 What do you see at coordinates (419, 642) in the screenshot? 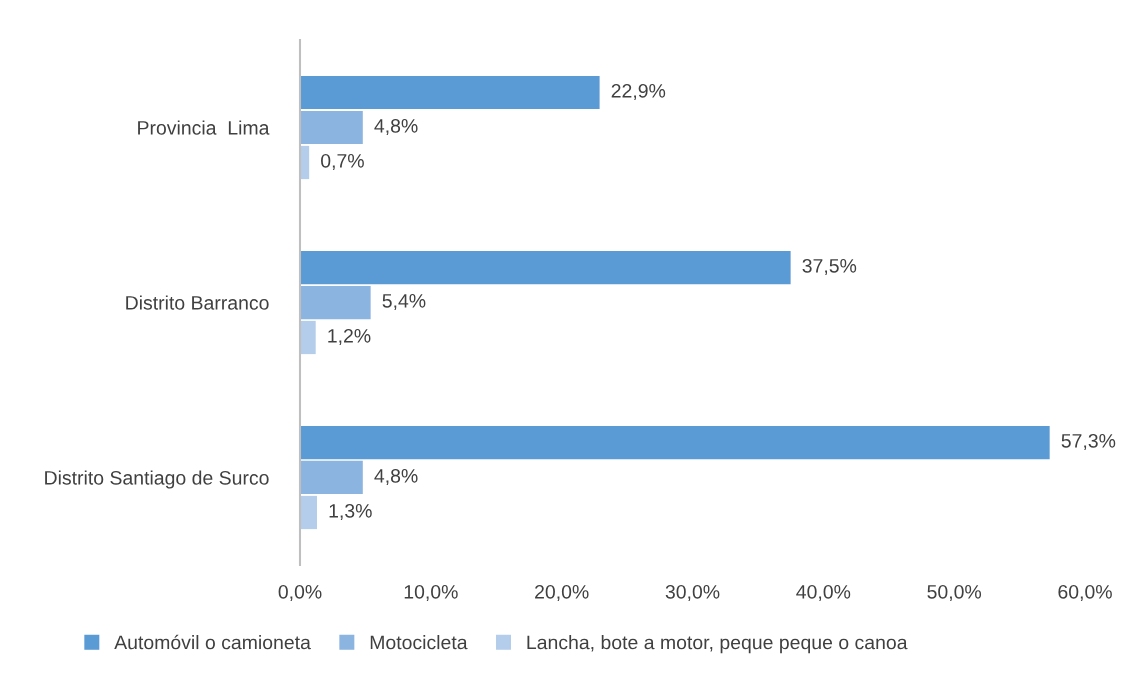
I see `legend-label: Motocicleta` at bounding box center [419, 642].